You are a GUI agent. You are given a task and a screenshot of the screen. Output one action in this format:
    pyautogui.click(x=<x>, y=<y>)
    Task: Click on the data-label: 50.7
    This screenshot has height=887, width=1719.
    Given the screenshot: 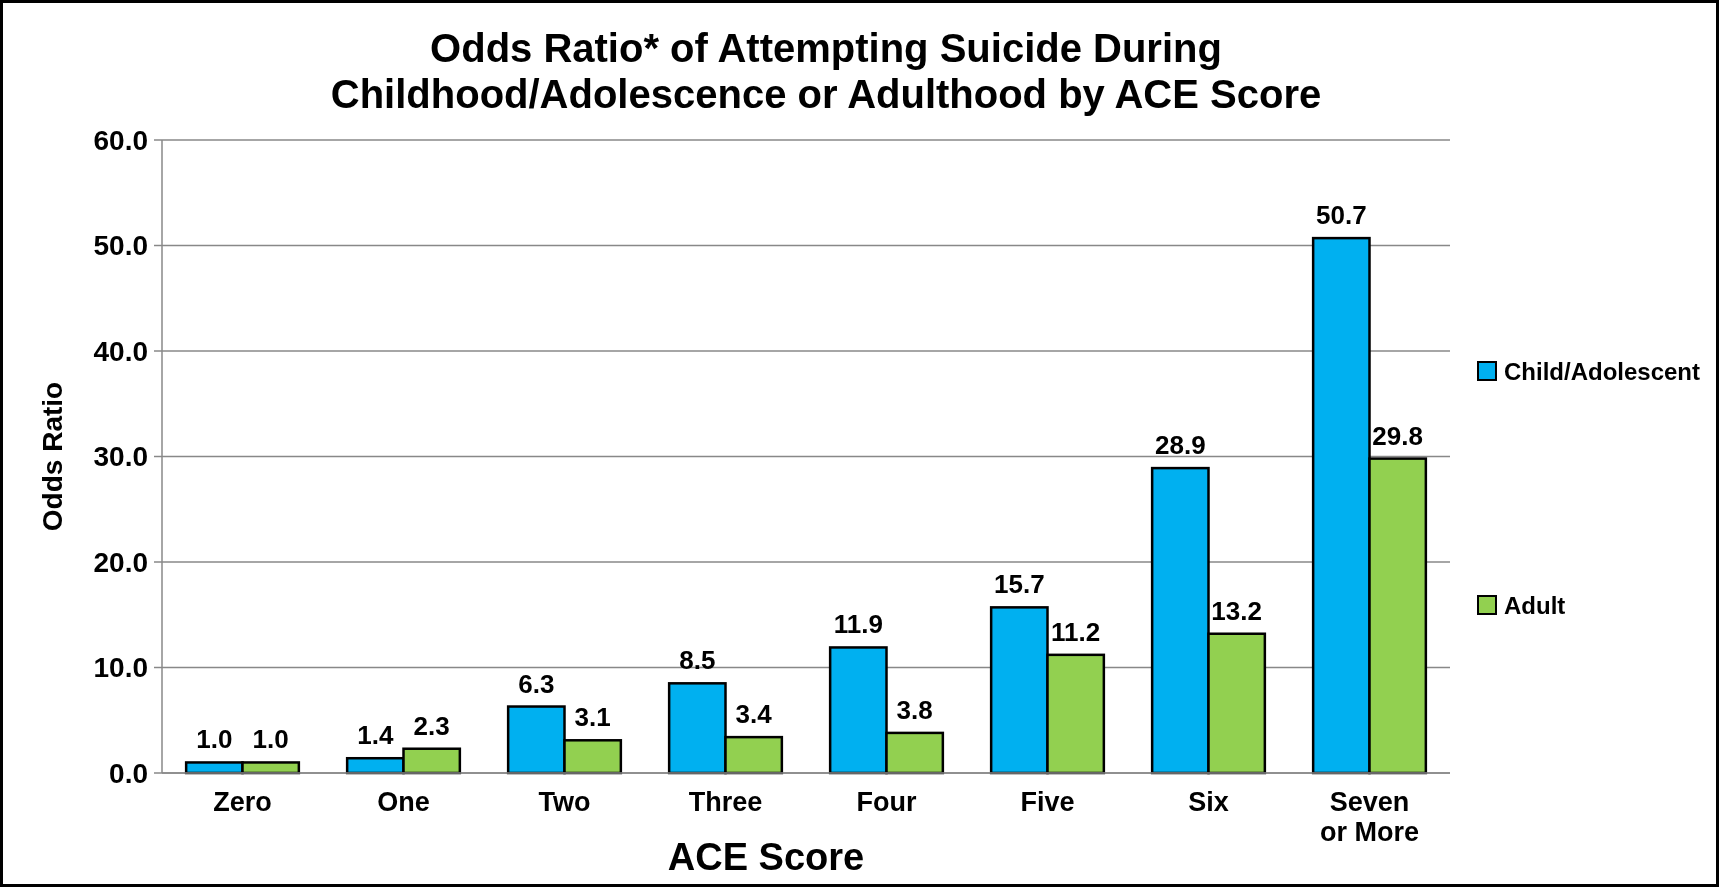 What is the action you would take?
    pyautogui.click(x=1341, y=215)
    